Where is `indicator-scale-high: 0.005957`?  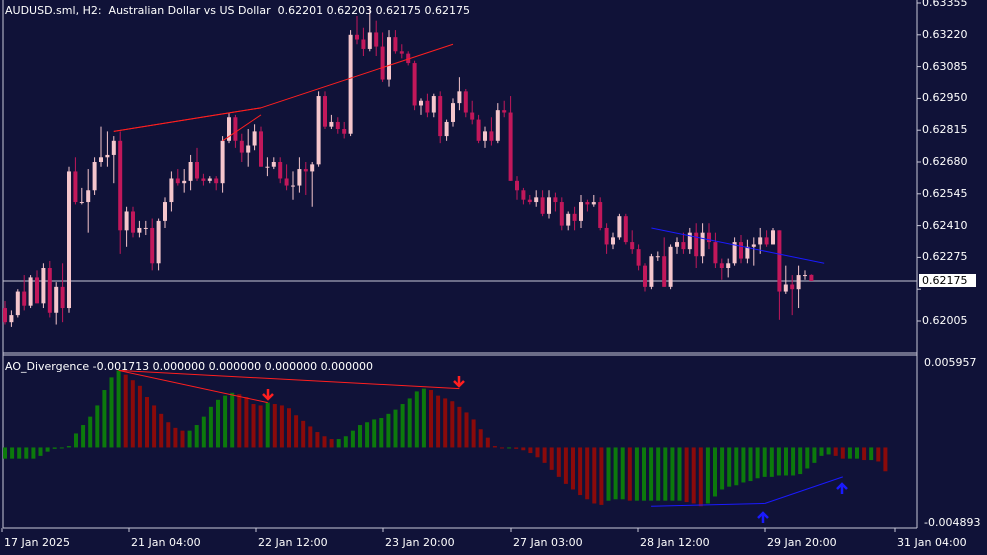 indicator-scale-high: 0.005957 is located at coordinates (950, 362).